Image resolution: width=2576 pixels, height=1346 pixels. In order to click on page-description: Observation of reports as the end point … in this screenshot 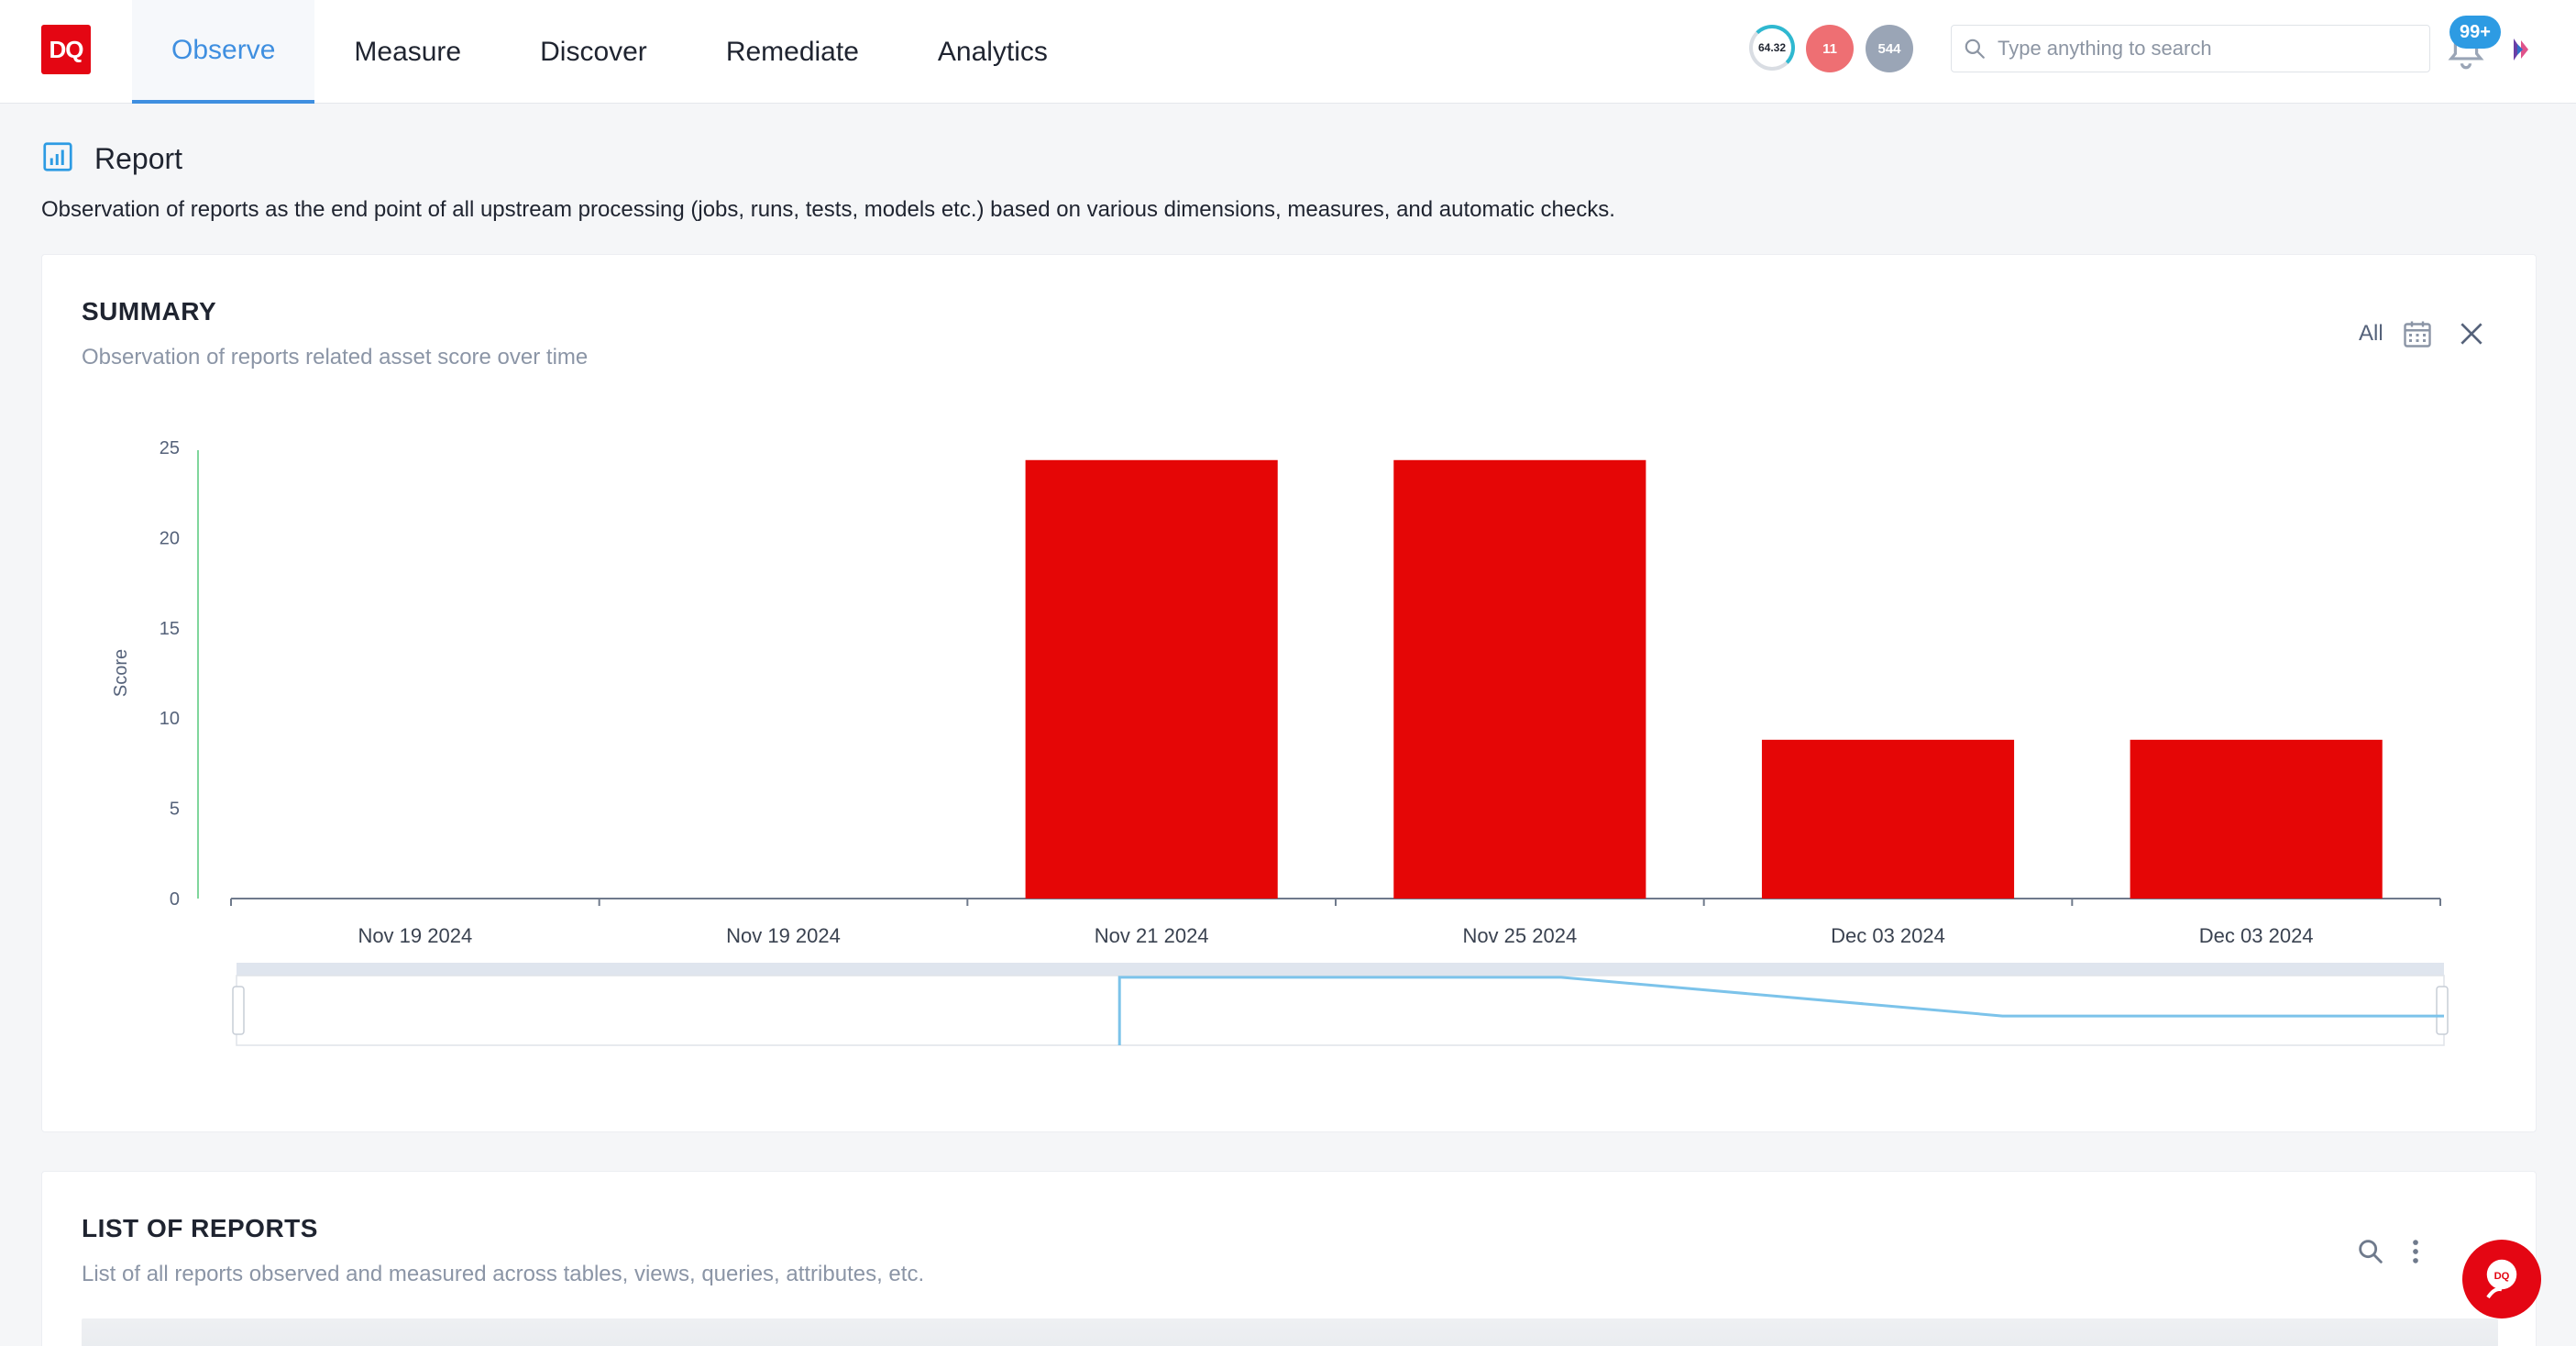, I will do `click(828, 209)`.